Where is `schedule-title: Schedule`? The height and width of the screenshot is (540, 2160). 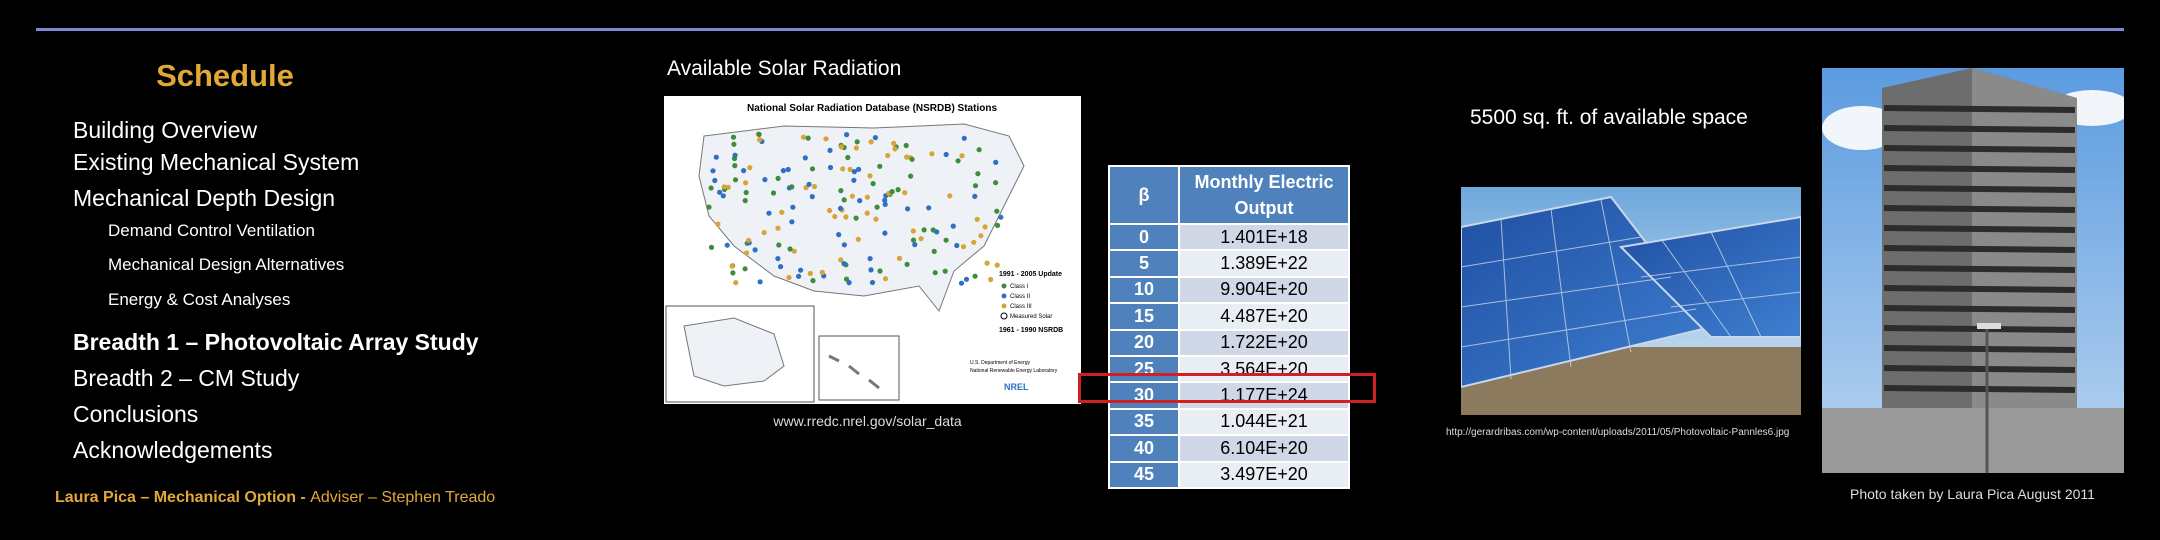
schedule-title: Schedule is located at coordinates (225, 75).